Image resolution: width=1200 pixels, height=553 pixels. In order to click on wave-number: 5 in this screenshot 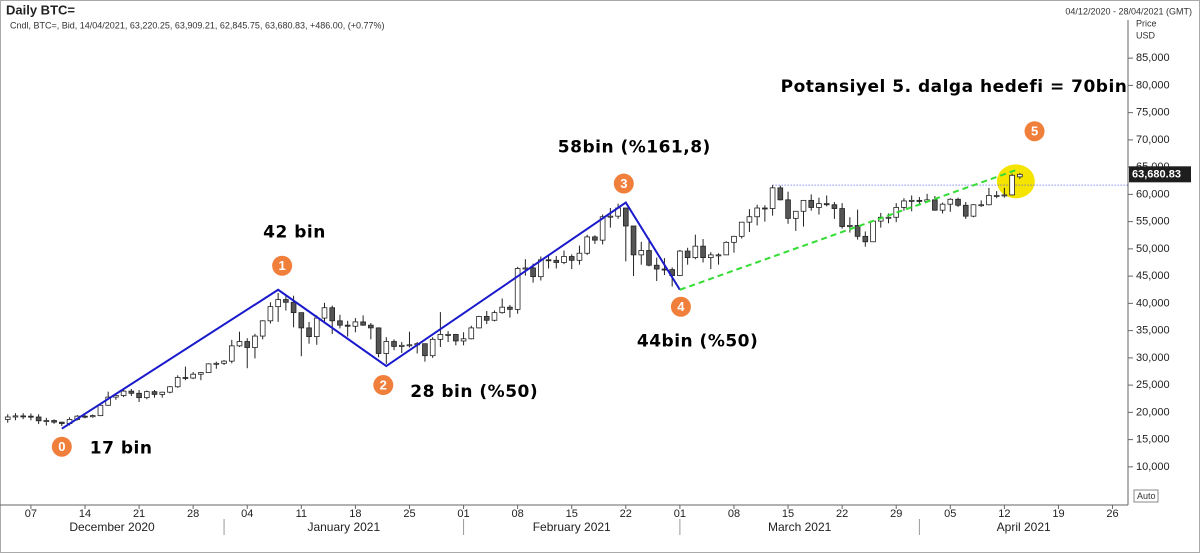, I will do `click(1034, 131)`.